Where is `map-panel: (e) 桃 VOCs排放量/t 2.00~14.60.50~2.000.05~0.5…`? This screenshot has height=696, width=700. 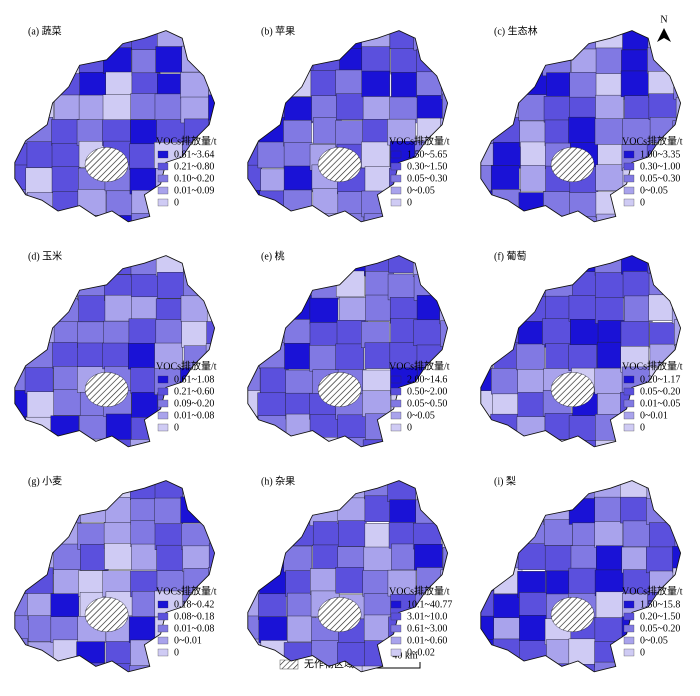 map-panel: (e) 桃 VOCs排放量/t 2.00~14.60.50~2.000.05~0.5… is located at coordinates (348, 348).